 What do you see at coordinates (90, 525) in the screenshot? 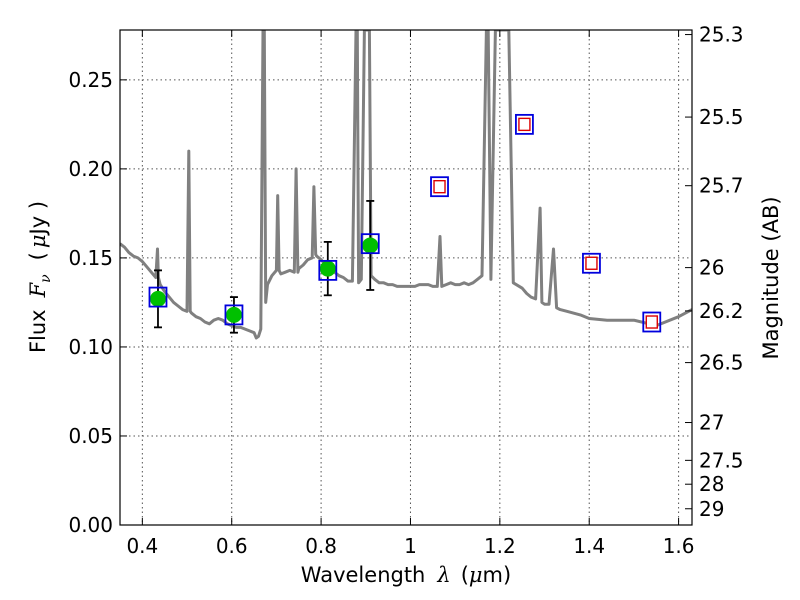
I see `y-tick-label: 0.00` at bounding box center [90, 525].